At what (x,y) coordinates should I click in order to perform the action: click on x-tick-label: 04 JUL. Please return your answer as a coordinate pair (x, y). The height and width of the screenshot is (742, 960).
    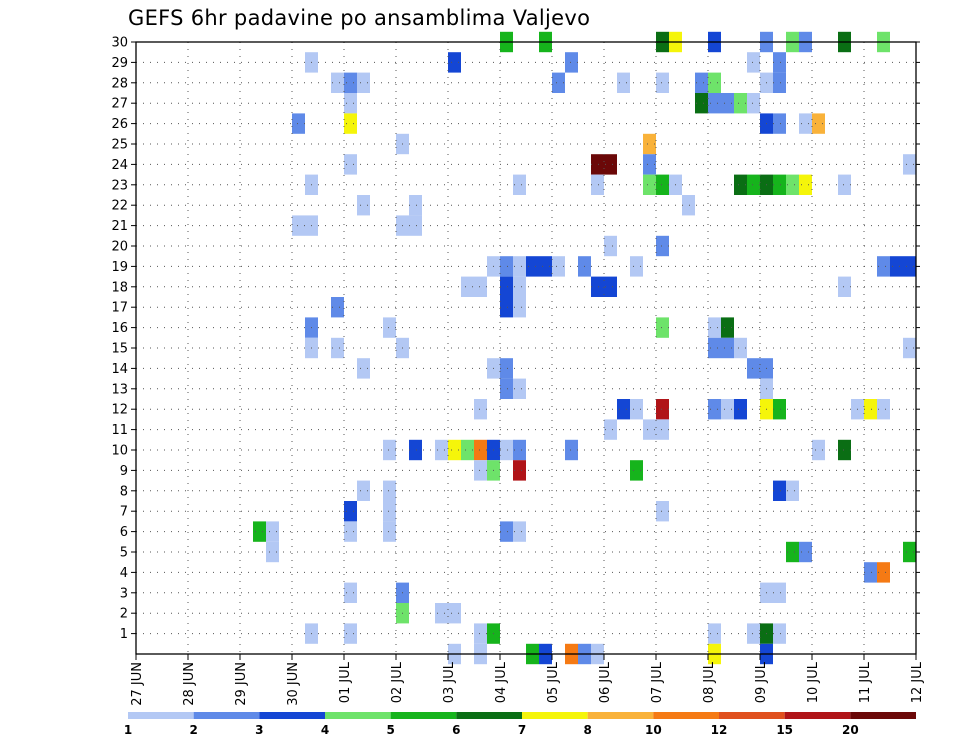
    Looking at the image, I should click on (501, 682).